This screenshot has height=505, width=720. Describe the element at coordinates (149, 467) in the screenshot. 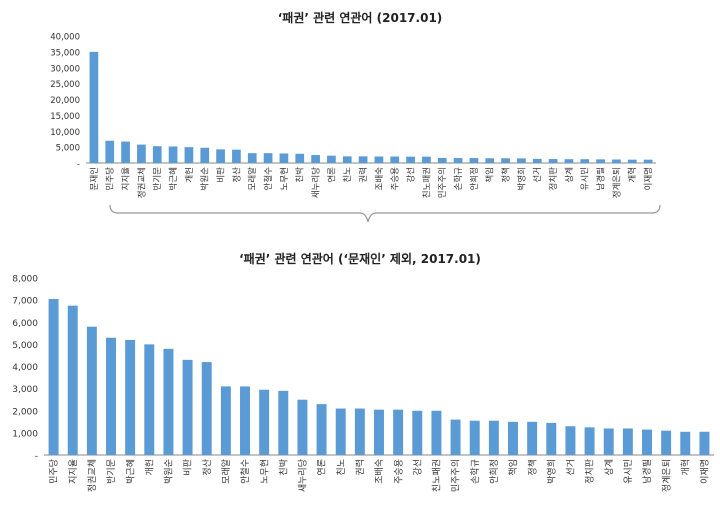

I see `category-label: 개헌` at that location.